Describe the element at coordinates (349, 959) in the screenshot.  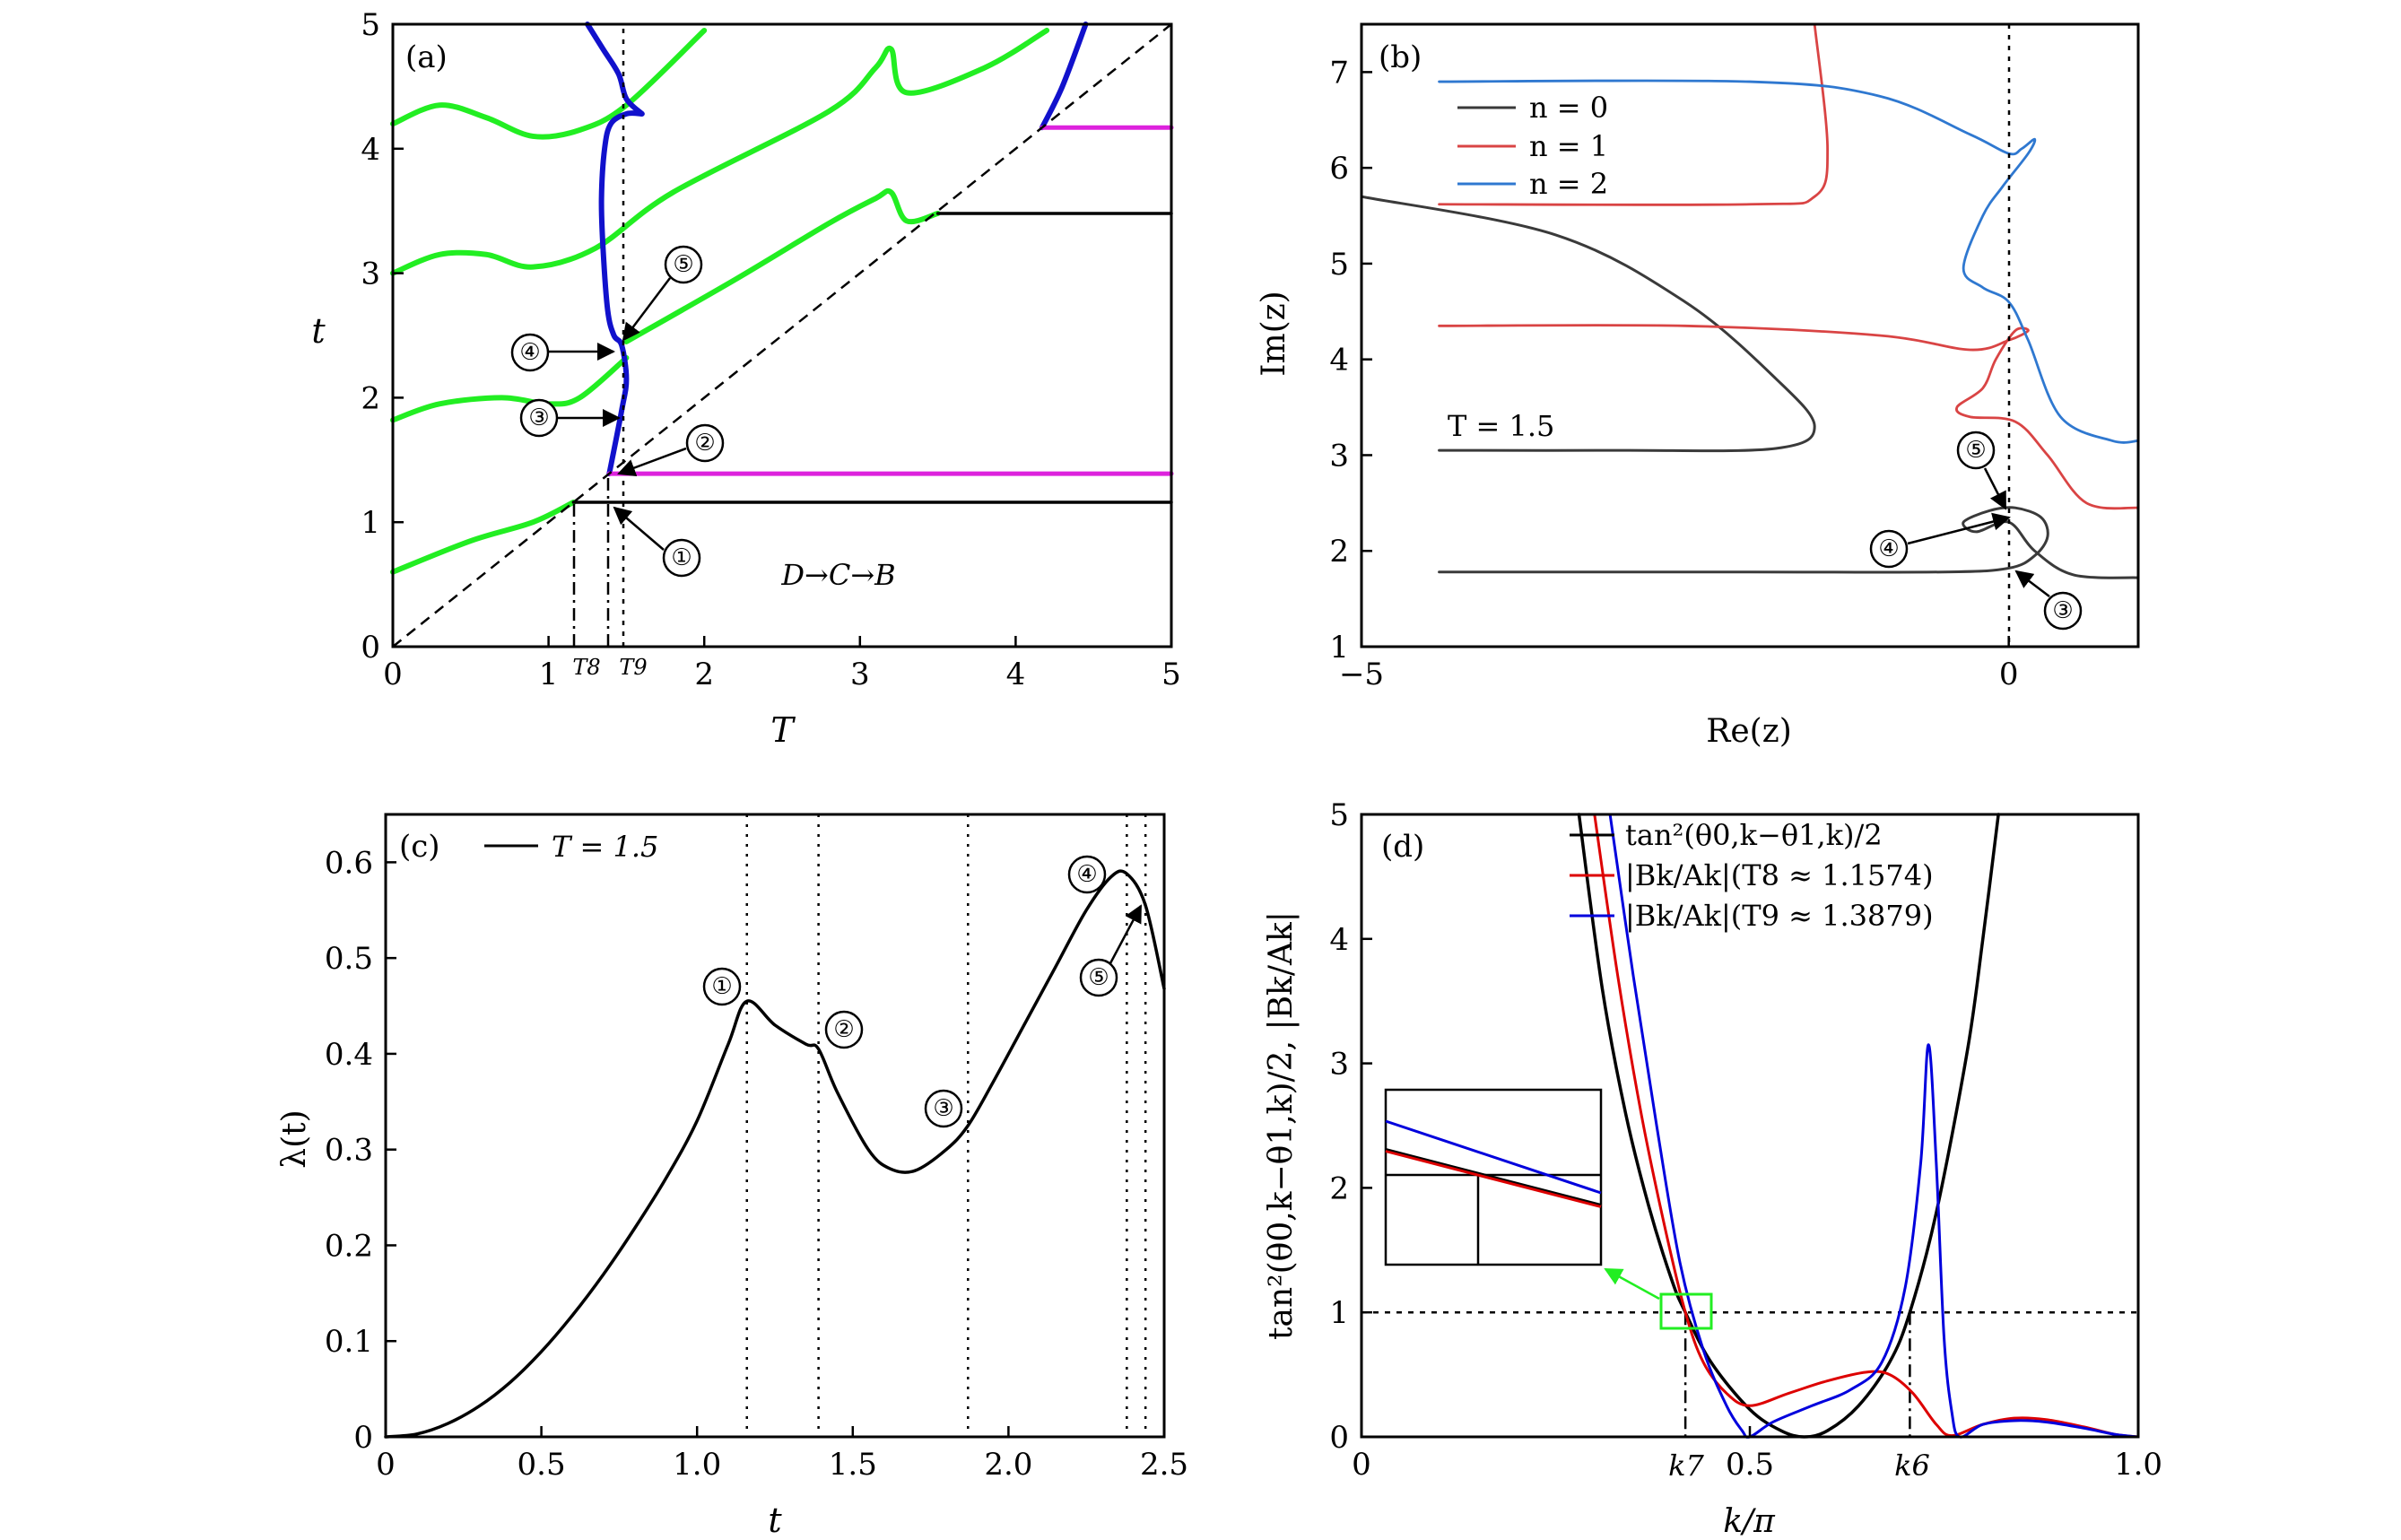
I see `panel-c-ytick-label: 0.5` at that location.